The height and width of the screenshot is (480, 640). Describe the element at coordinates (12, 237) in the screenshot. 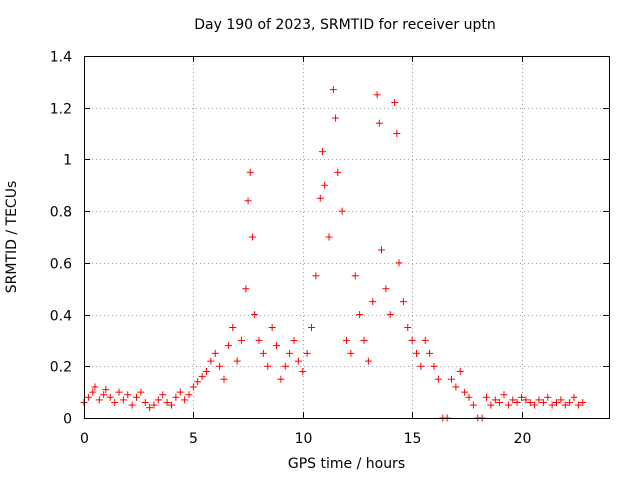

I see `y-axis-label: SRMTID / TECUs` at that location.